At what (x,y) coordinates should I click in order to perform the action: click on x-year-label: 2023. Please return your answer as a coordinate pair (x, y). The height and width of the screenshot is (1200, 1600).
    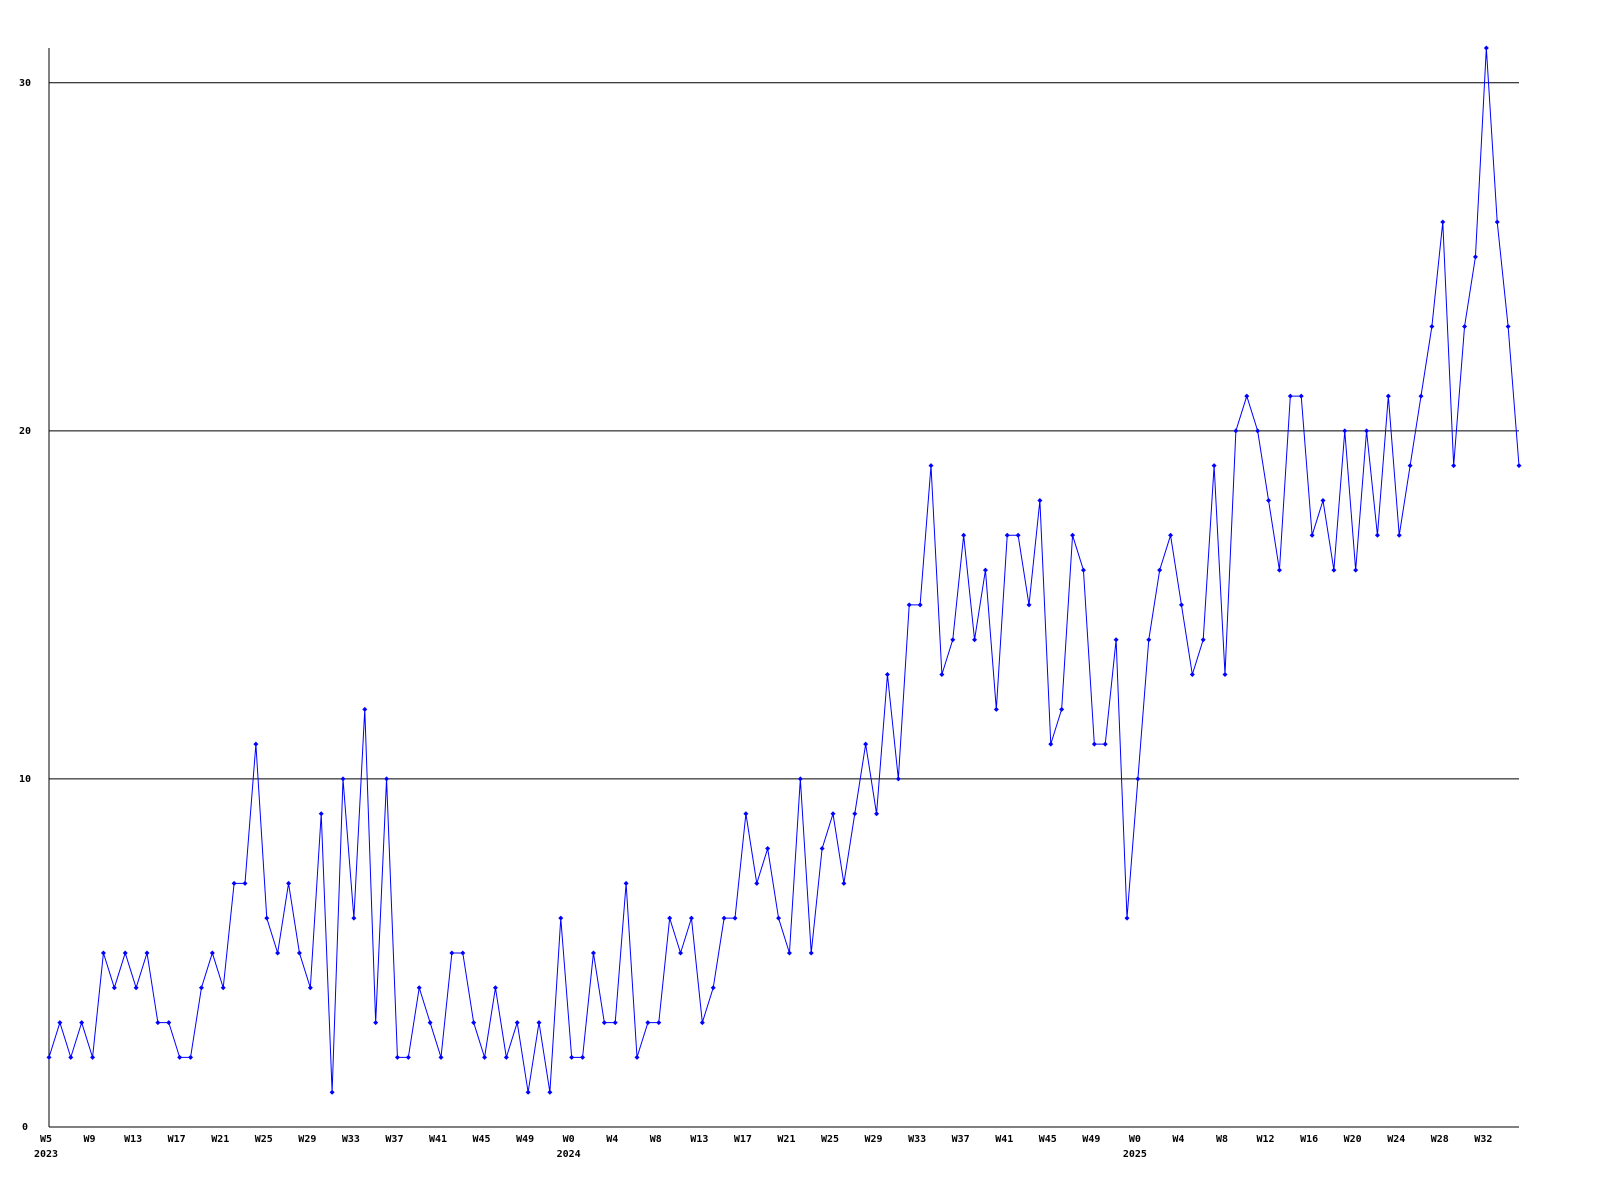
    Looking at the image, I should click on (46, 1154).